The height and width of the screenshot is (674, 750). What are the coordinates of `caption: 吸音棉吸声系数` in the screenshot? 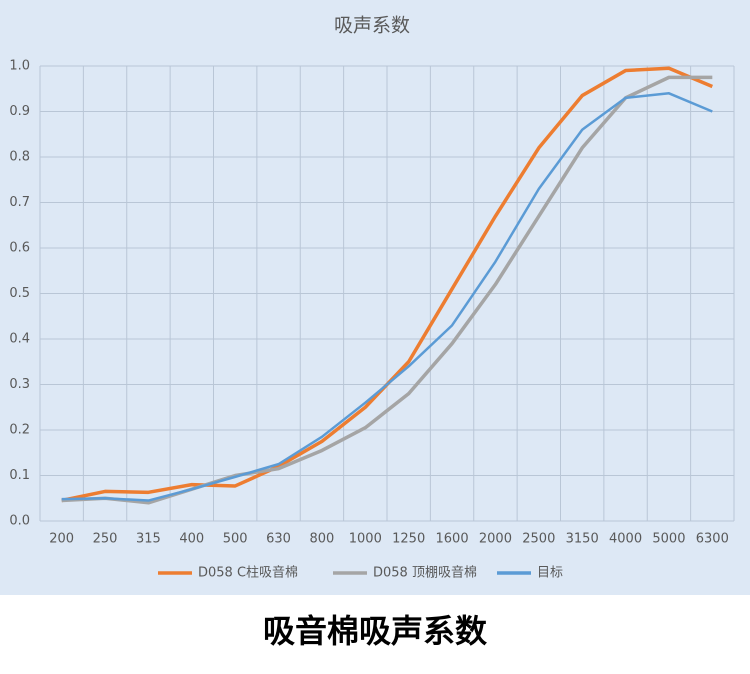 It's located at (375, 631).